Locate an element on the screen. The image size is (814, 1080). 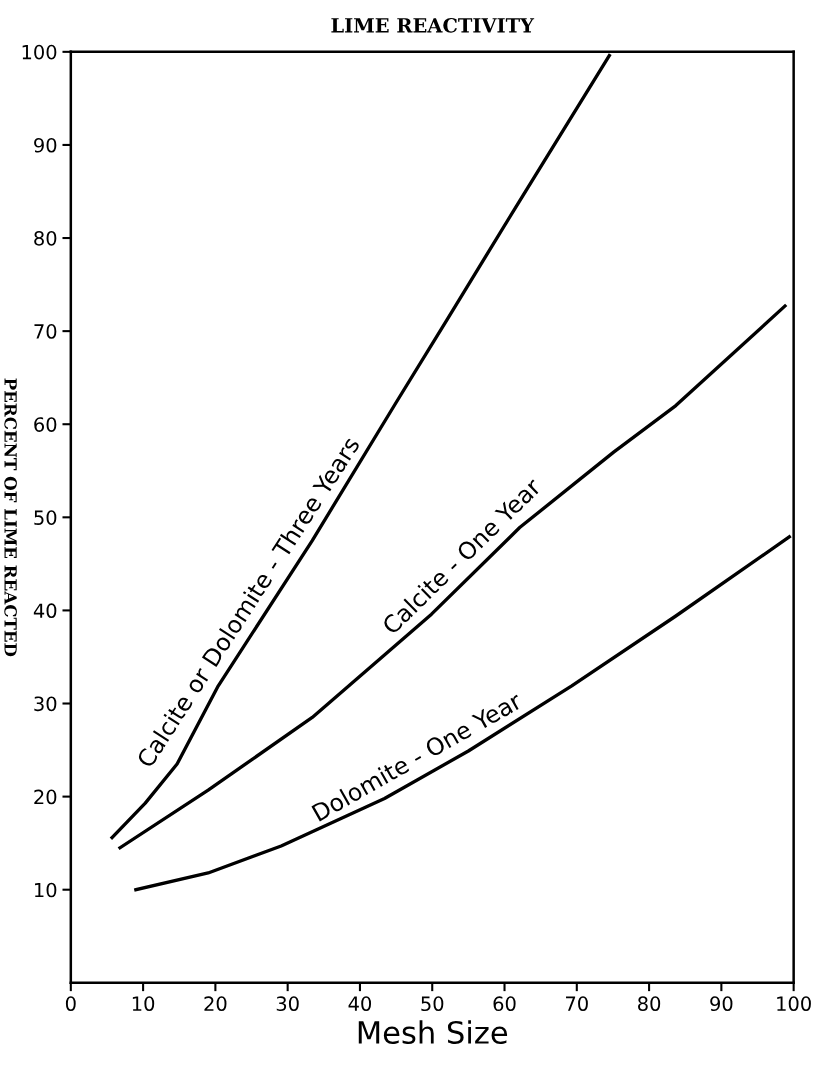
y-axis-title: PERCENT OF LIME REACTED is located at coordinates (10, 517).